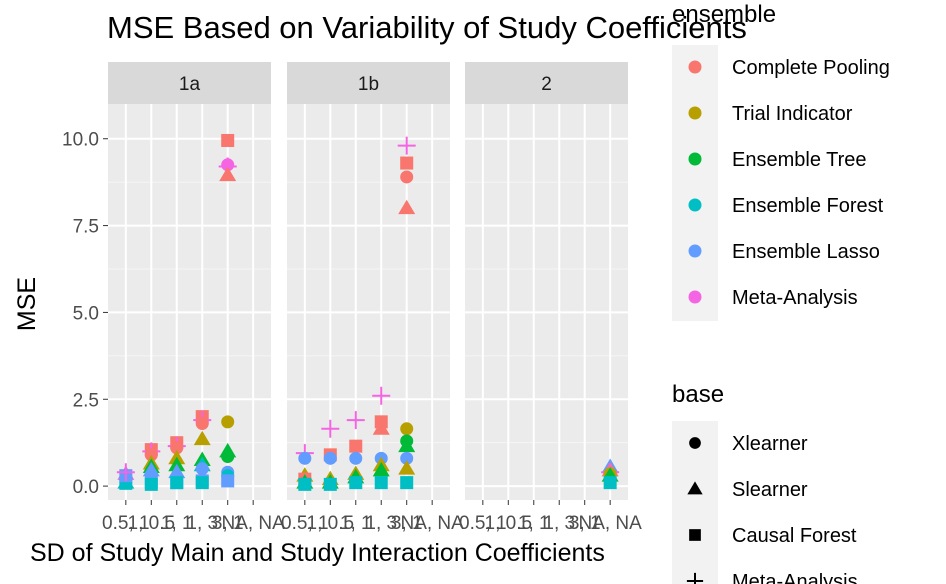 The image size is (946, 584). Describe the element at coordinates (695, 183) in the screenshot. I see `legend-key-background` at that location.